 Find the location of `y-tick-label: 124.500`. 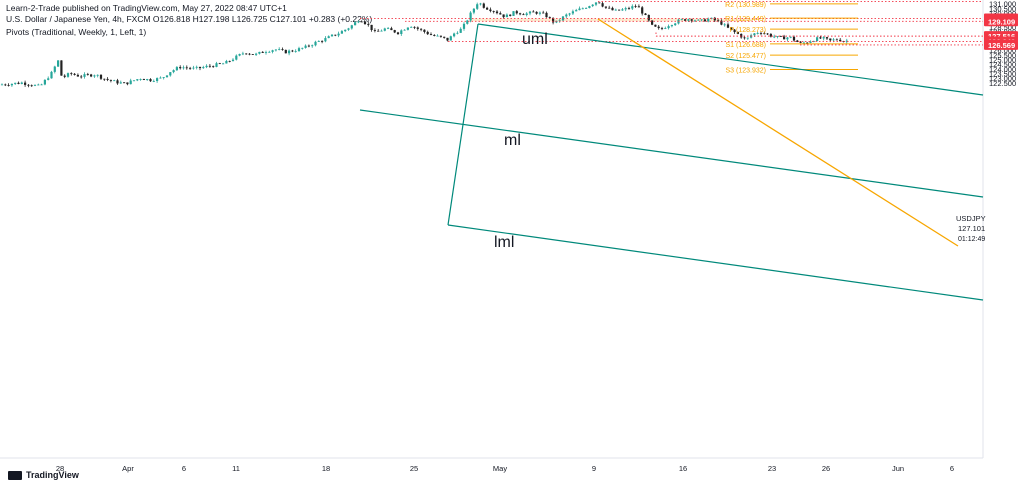

y-tick-label: 124.500 is located at coordinates (1002, 64).